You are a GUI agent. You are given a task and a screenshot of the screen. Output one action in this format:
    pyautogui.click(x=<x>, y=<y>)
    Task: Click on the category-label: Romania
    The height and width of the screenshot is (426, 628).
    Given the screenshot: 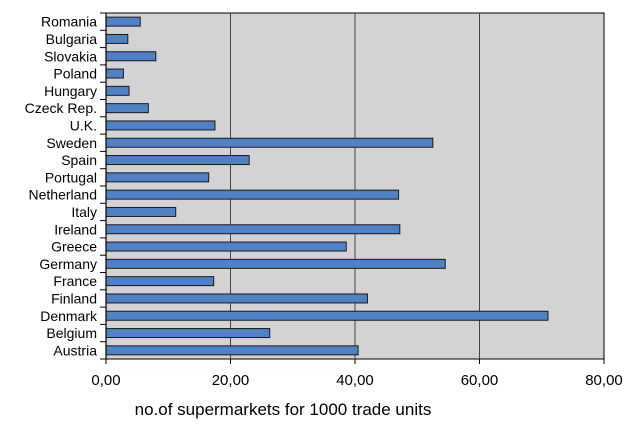 What is the action you would take?
    pyautogui.click(x=69, y=22)
    